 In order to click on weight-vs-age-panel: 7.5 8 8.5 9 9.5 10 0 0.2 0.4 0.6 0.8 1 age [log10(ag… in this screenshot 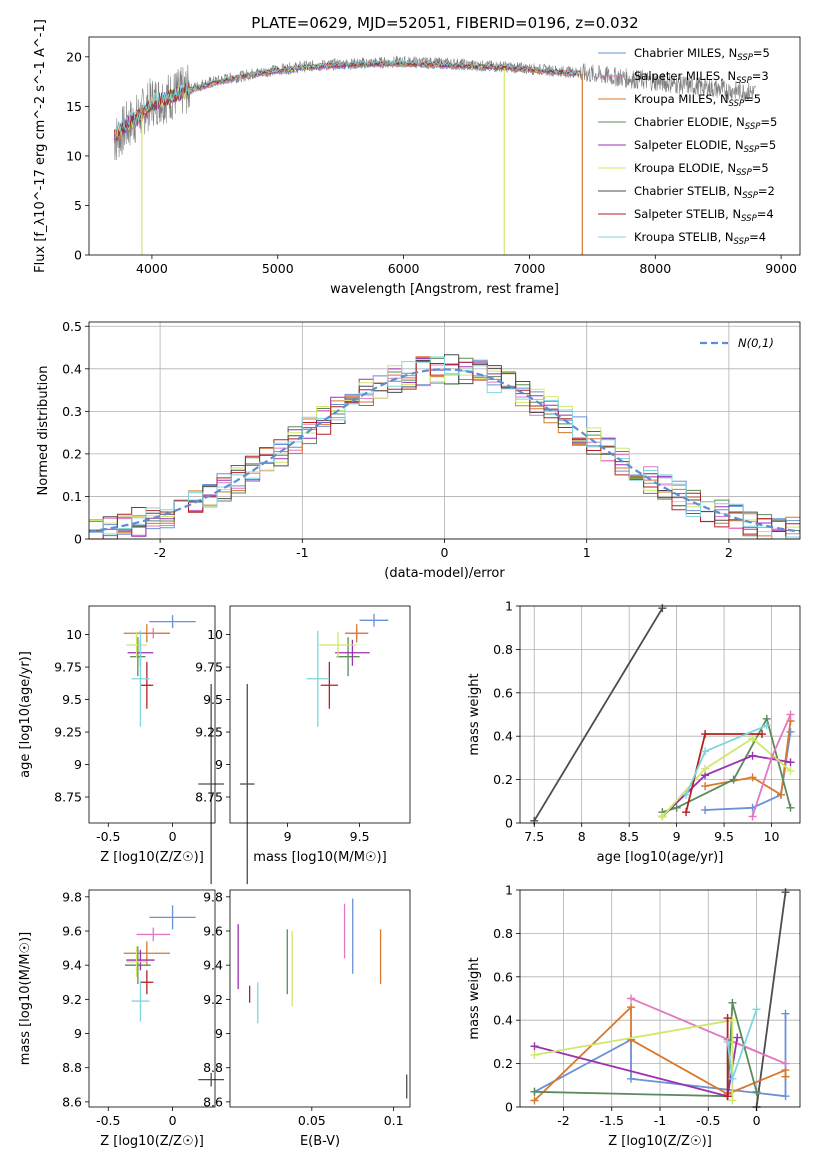, I will do `click(634, 732)`.